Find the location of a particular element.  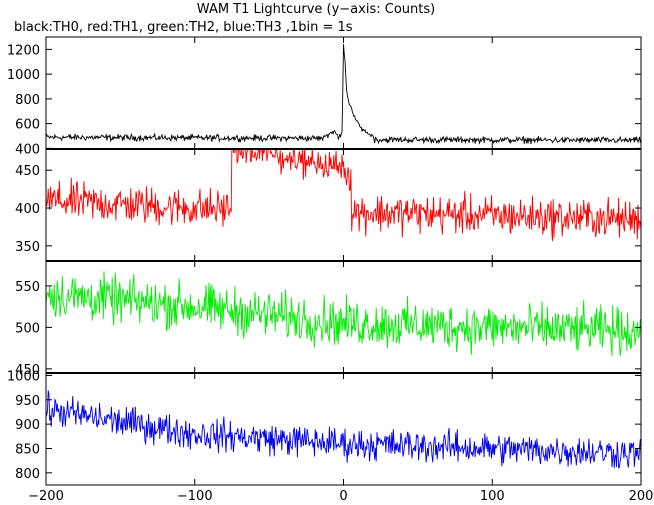

x-tick-label: −200 is located at coordinates (46, 496).